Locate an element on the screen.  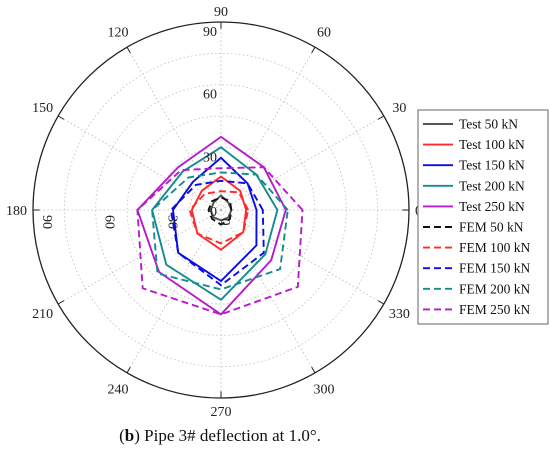
grid-ring is located at coordinates (221, 210).